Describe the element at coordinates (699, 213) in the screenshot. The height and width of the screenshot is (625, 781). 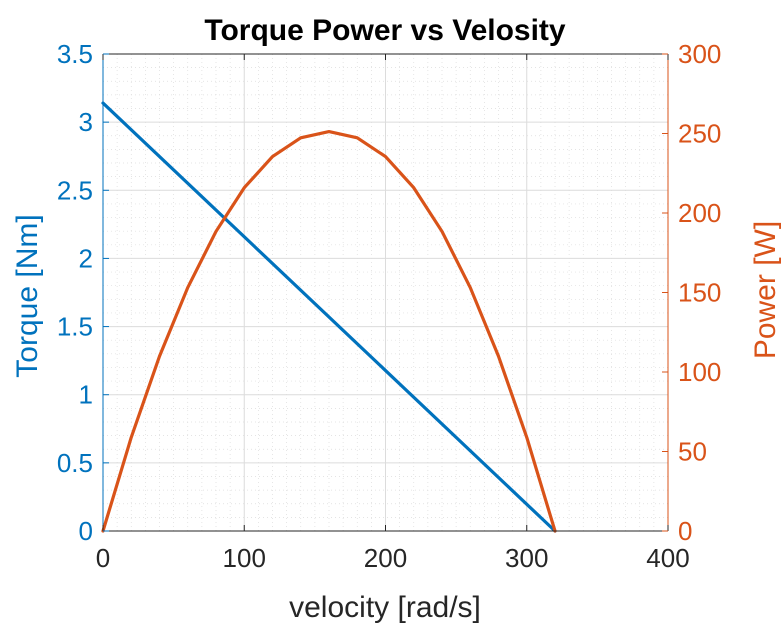
I see `y-right-tick-label: 200` at that location.